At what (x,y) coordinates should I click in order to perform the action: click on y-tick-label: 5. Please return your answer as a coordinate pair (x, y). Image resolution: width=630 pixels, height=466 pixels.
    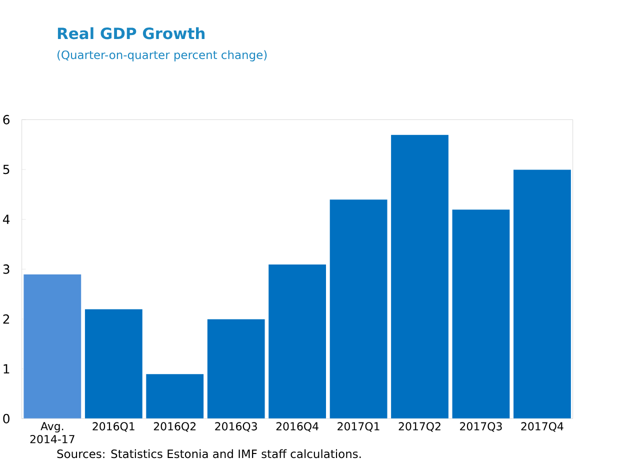
    Looking at the image, I should click on (6, 169).